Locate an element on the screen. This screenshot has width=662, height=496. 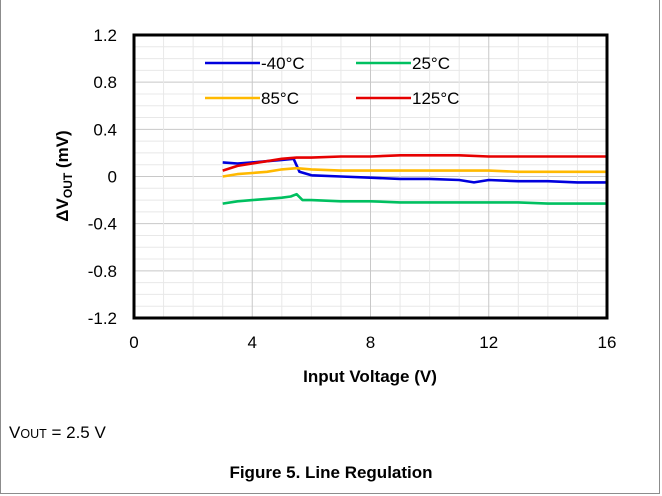
x-tick-label: 0 is located at coordinates (133, 342).